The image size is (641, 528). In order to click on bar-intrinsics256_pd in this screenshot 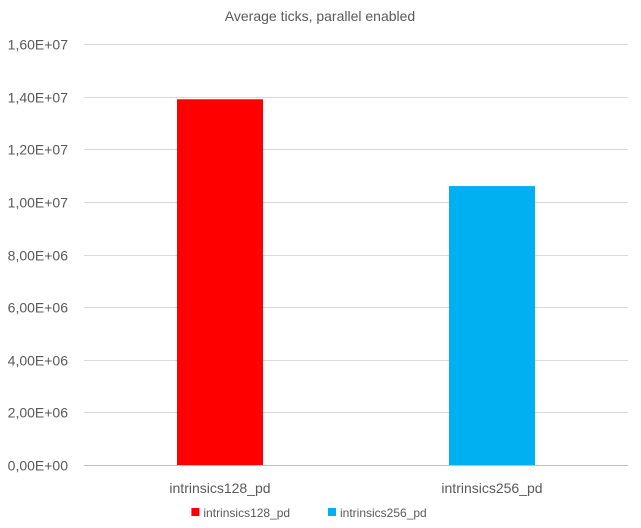, I will do `click(492, 325)`.